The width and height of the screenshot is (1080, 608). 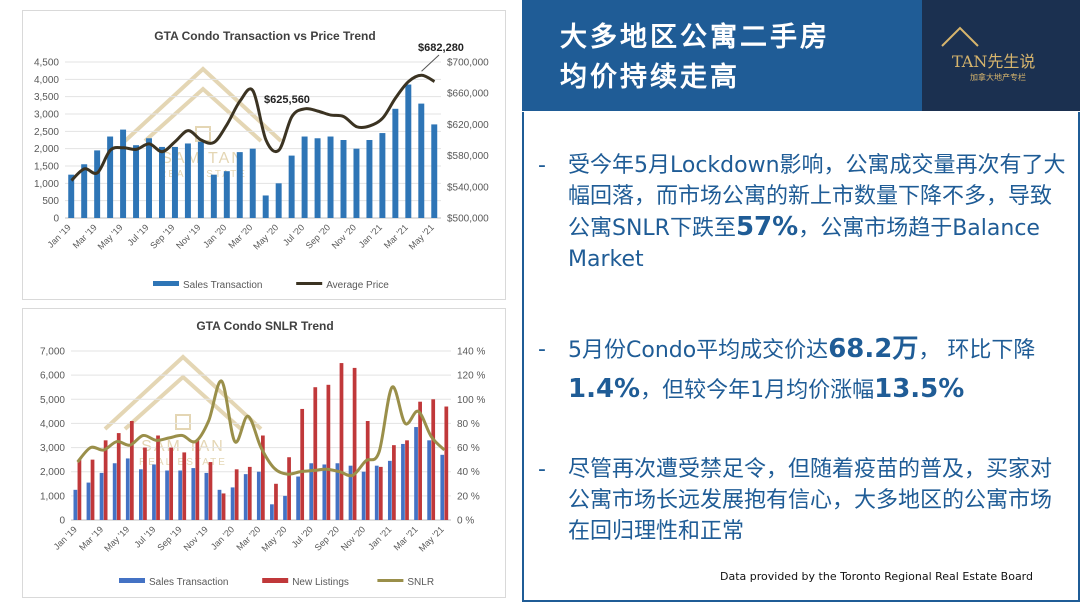 I want to click on bullet-highlight: 57%, so click(x=767, y=227).